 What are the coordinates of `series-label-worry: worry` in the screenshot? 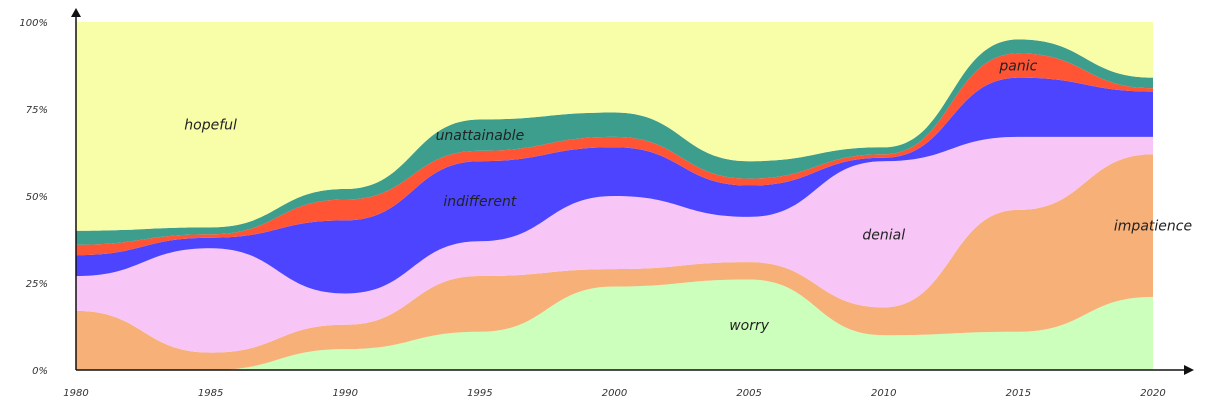 It's located at (749, 326).